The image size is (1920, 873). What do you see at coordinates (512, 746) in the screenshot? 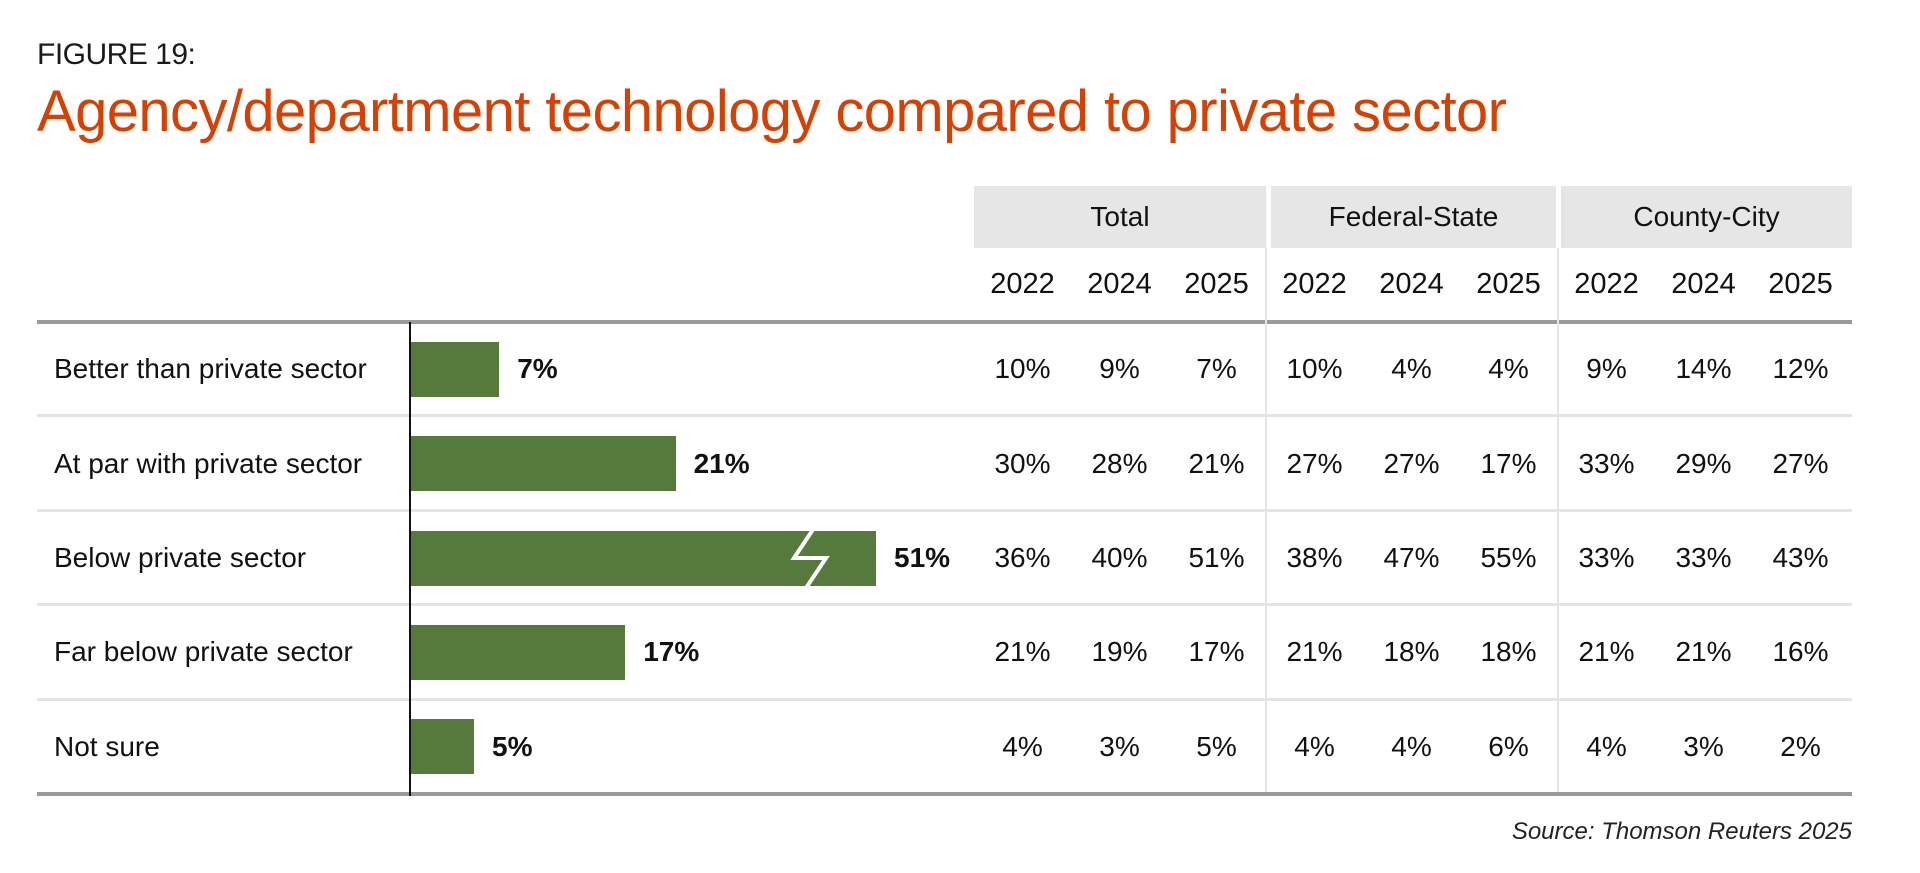
I see `bar-value-label: 5%` at bounding box center [512, 746].